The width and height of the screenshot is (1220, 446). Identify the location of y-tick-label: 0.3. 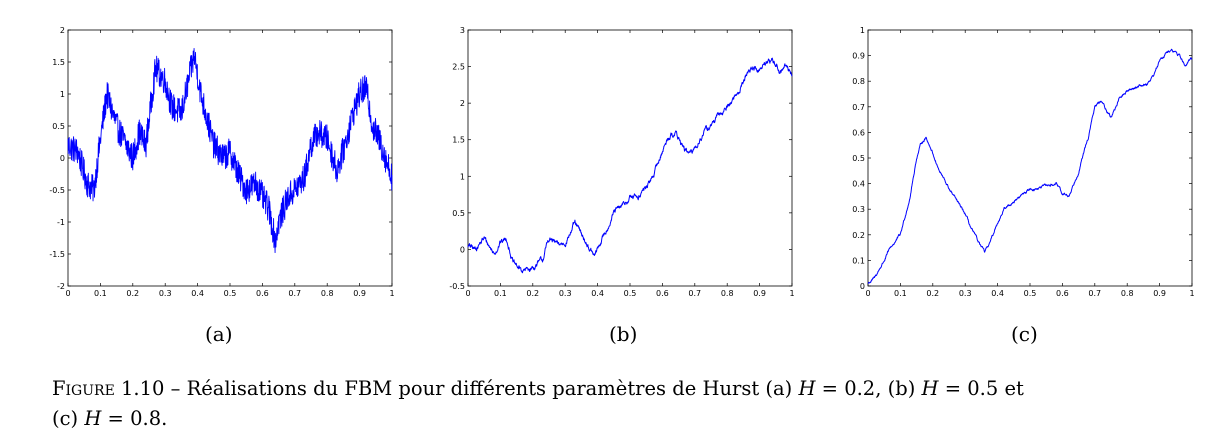
(858, 209).